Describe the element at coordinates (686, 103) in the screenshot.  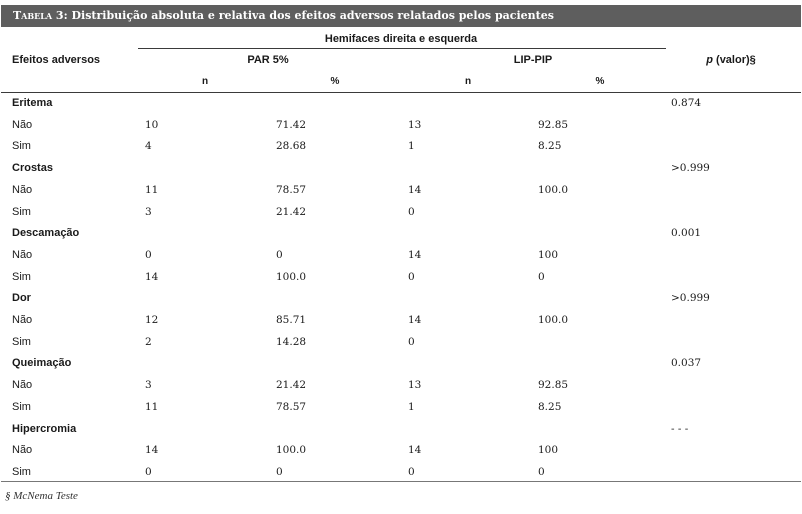
I see `p-value: 0.874` at that location.